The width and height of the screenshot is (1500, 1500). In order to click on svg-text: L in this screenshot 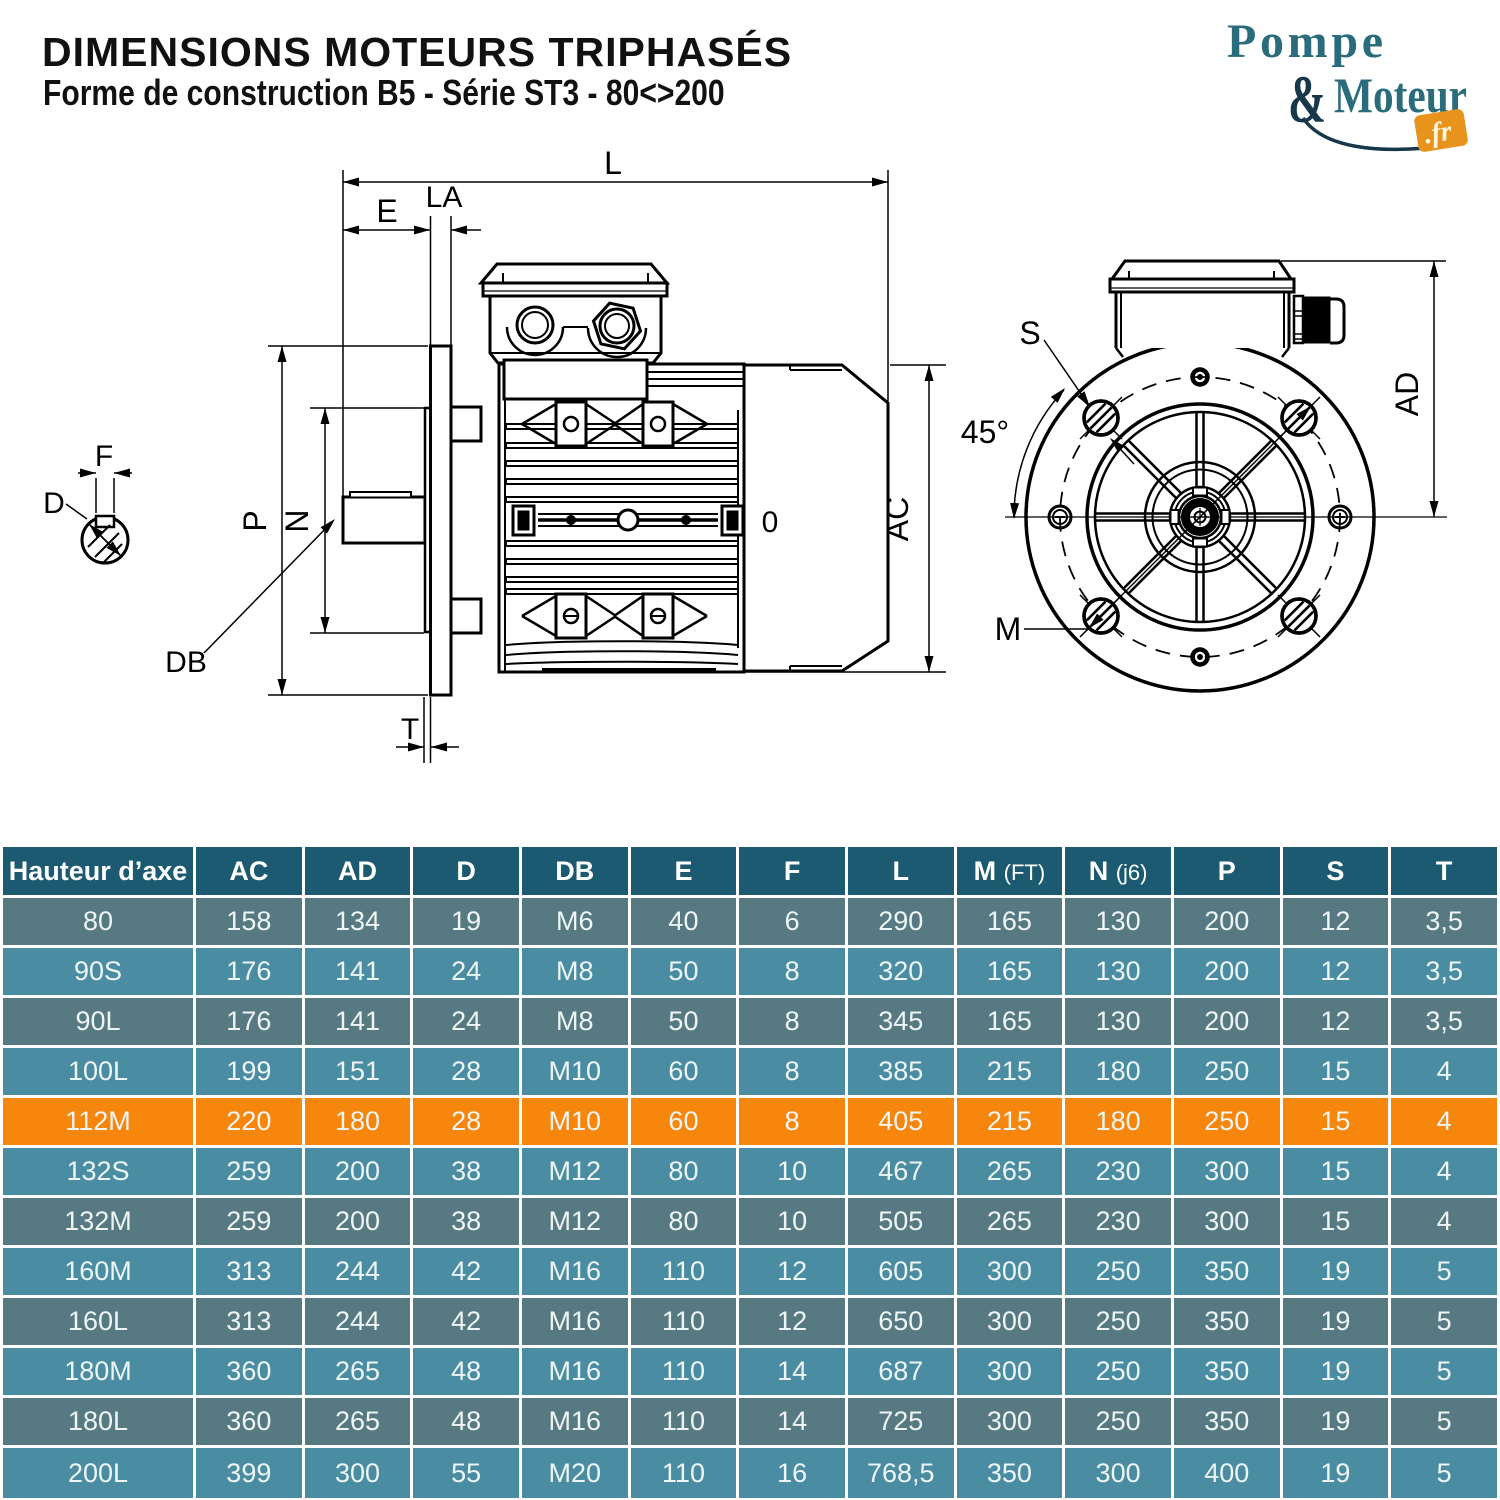, I will do `click(613, 163)`.